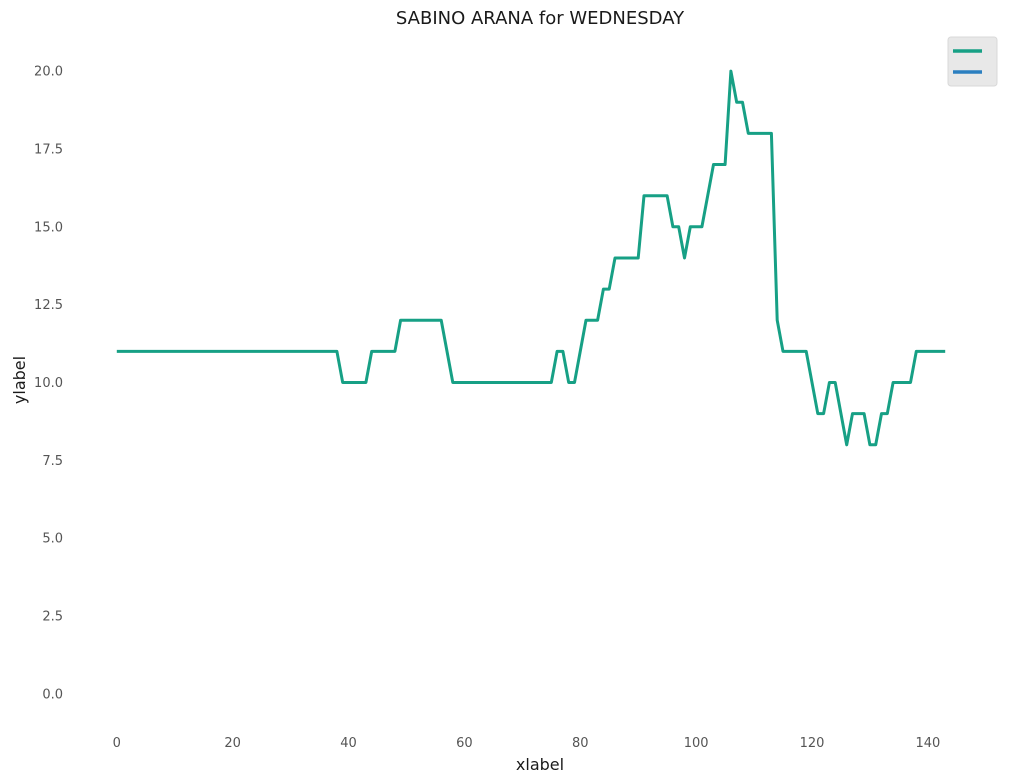 Image resolution: width=1017 pixels, height=783 pixels. What do you see at coordinates (19, 380) in the screenshot?
I see `y-axis-label: ylabel` at bounding box center [19, 380].